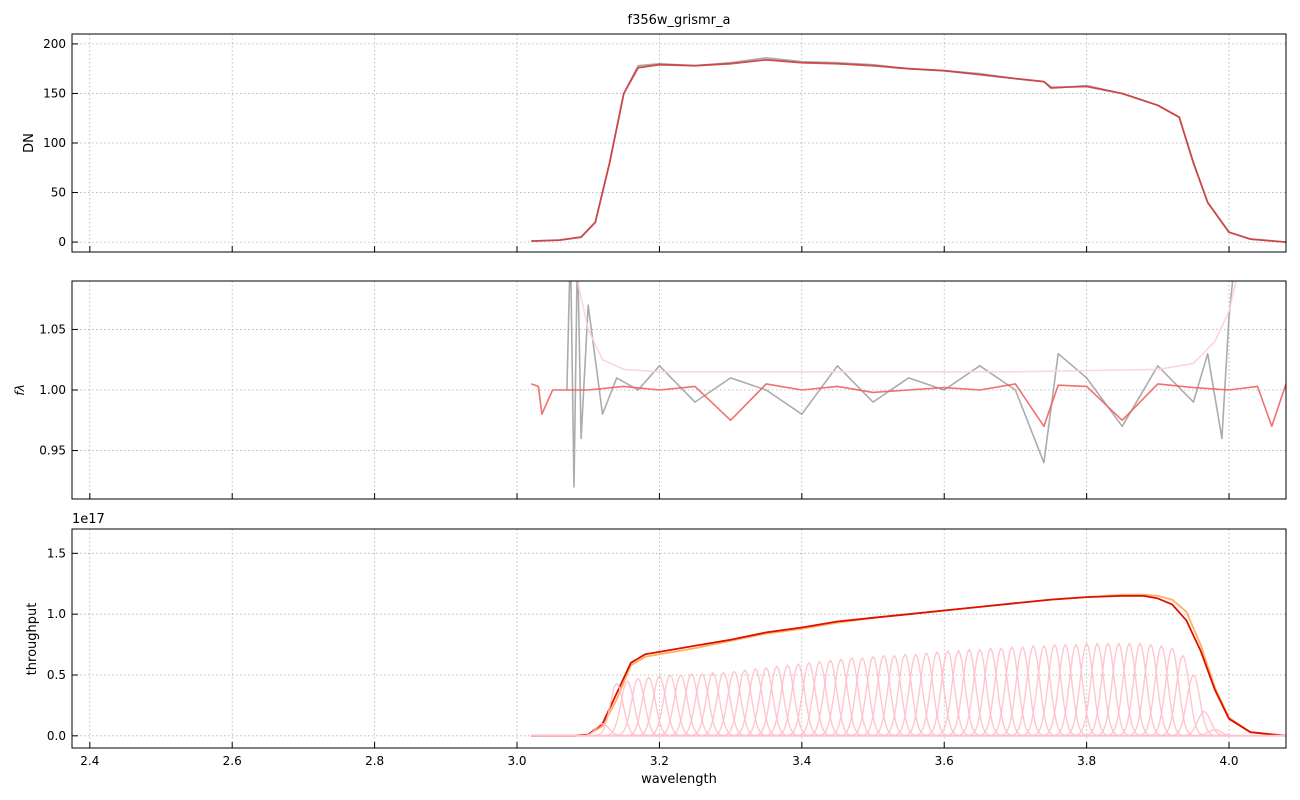  What do you see at coordinates (58, 193) in the screenshot?
I see `y-tick-label: 50` at bounding box center [58, 193].